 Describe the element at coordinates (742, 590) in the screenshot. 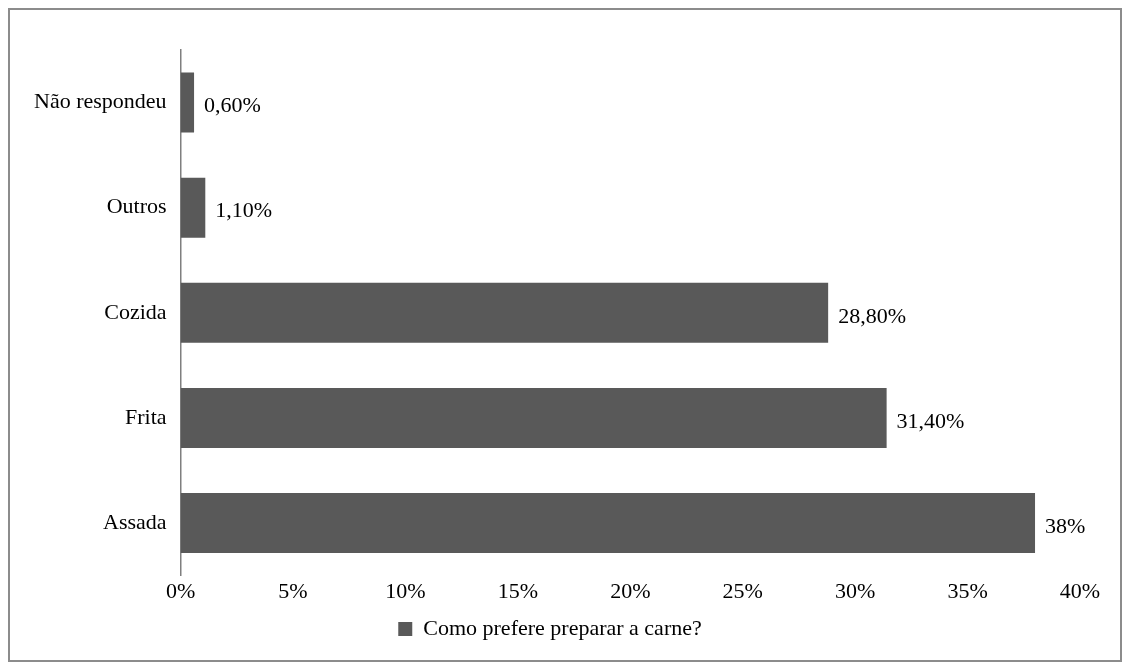

I see `x-tick-label: 25%` at that location.